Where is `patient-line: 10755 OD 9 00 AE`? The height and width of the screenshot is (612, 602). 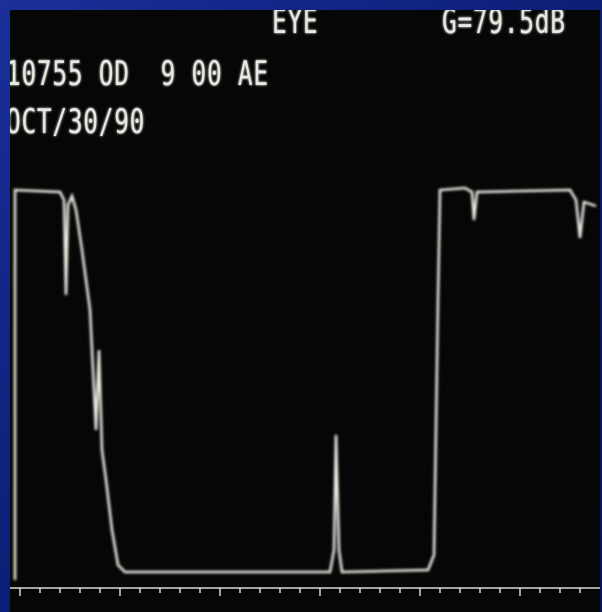
patient-line: 10755 OD 9 00 AE is located at coordinates (139, 74).